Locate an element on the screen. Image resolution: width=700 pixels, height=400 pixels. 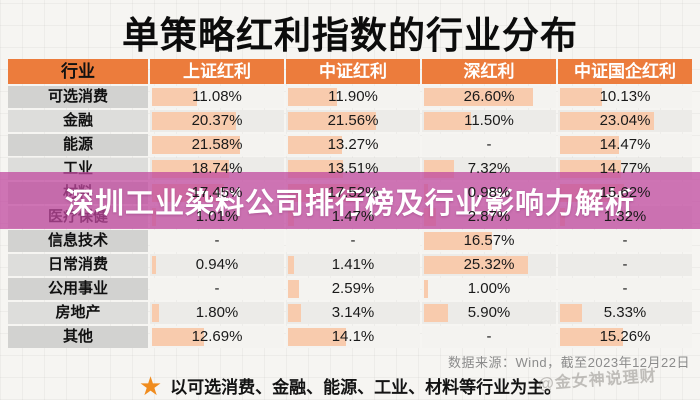
value-cell: 26.60% is located at coordinates (489, 97).